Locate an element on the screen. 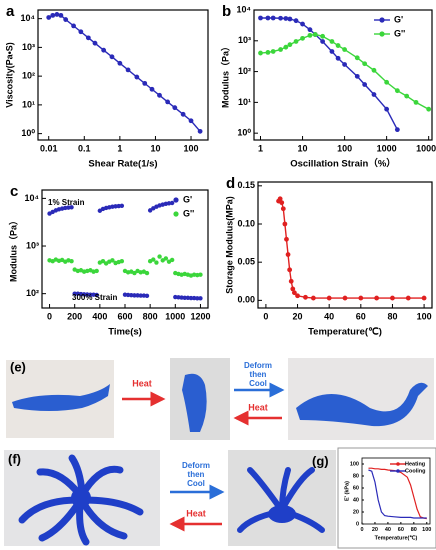 The width and height of the screenshot is (436, 550). arrow-label: Cool is located at coordinates (258, 383).